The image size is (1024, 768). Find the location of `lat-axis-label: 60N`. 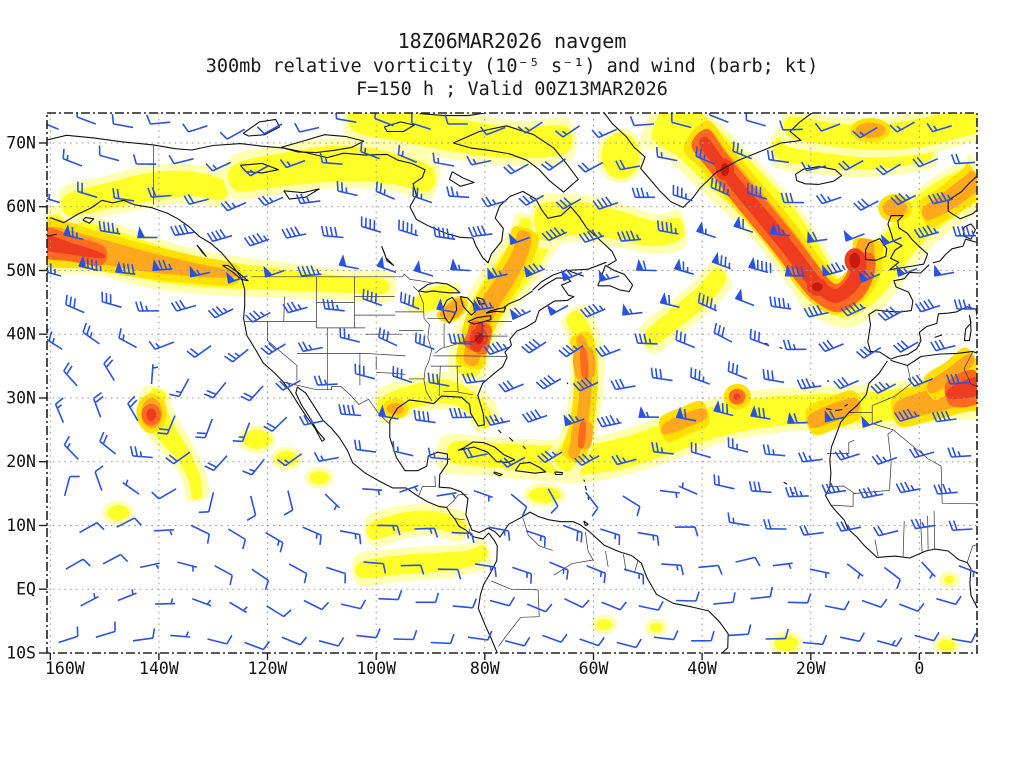

lat-axis-label: 60N is located at coordinates (21, 206).